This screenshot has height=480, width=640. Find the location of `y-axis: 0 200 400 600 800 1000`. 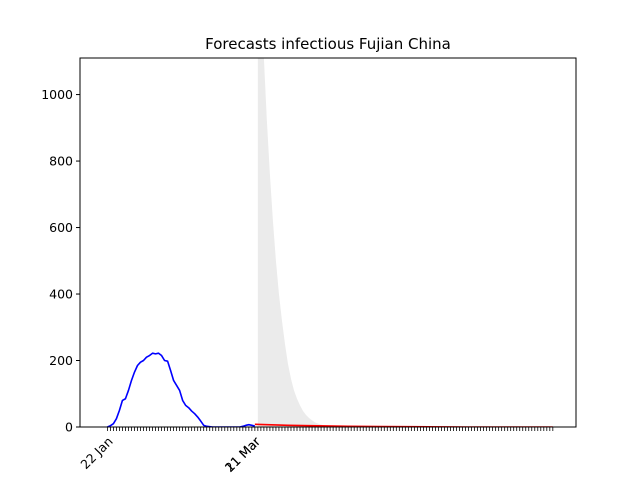

y-axis: 0 200 400 600 800 1000 is located at coordinates (60, 261).